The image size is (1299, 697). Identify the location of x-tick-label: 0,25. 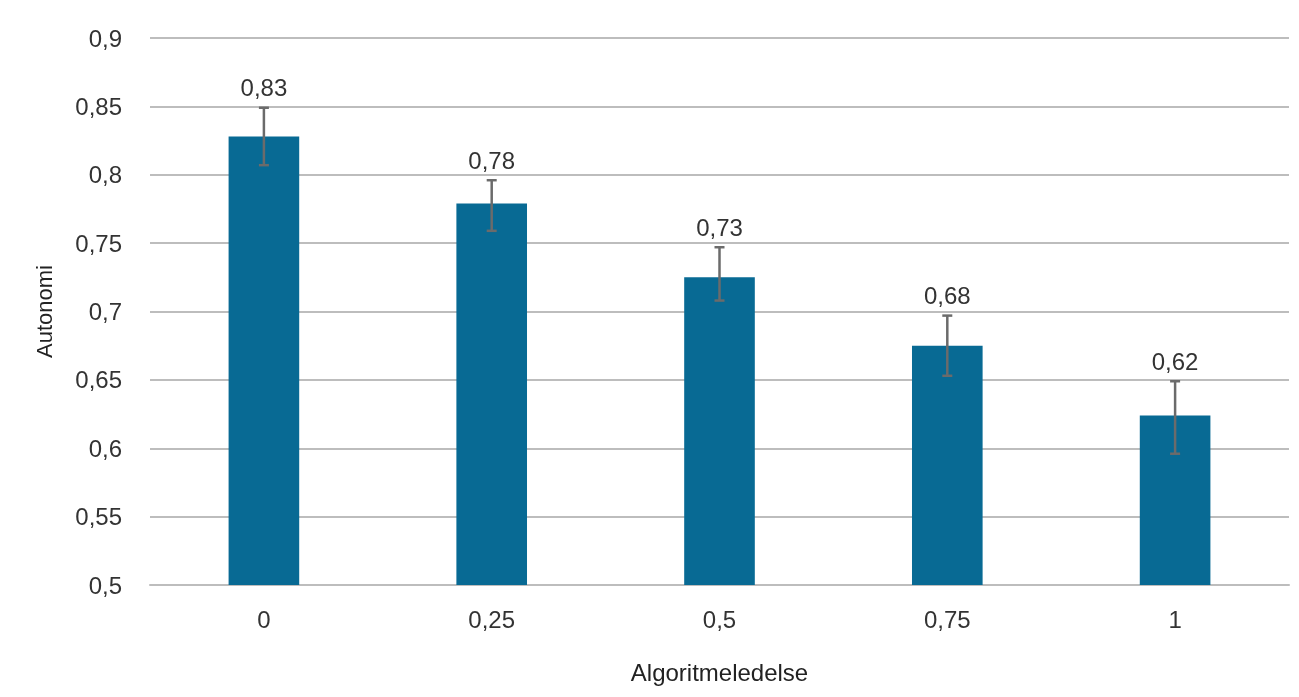
(492, 619).